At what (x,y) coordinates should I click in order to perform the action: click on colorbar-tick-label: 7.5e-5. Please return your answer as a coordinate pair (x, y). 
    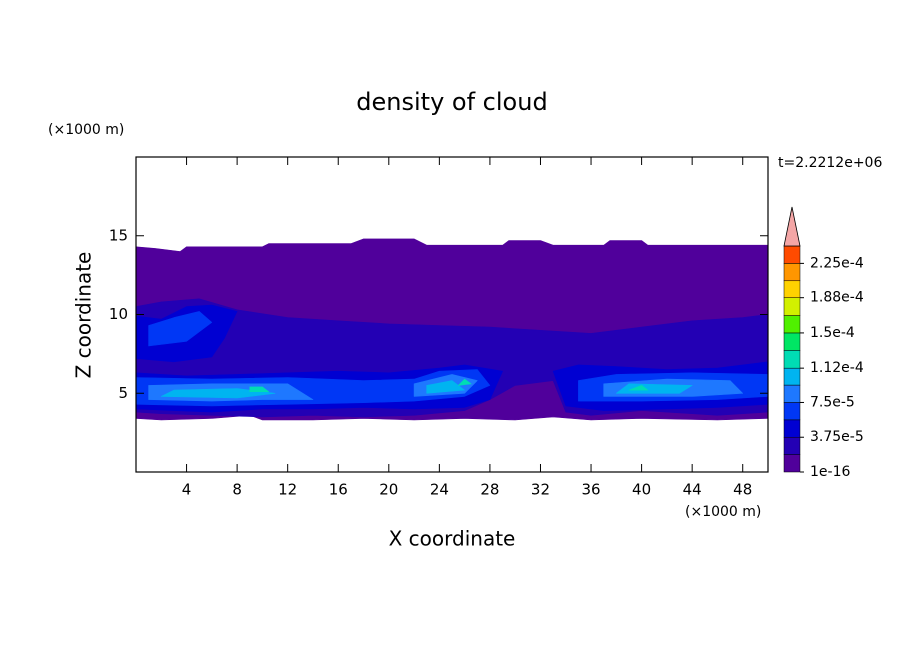
    Looking at the image, I should click on (832, 402).